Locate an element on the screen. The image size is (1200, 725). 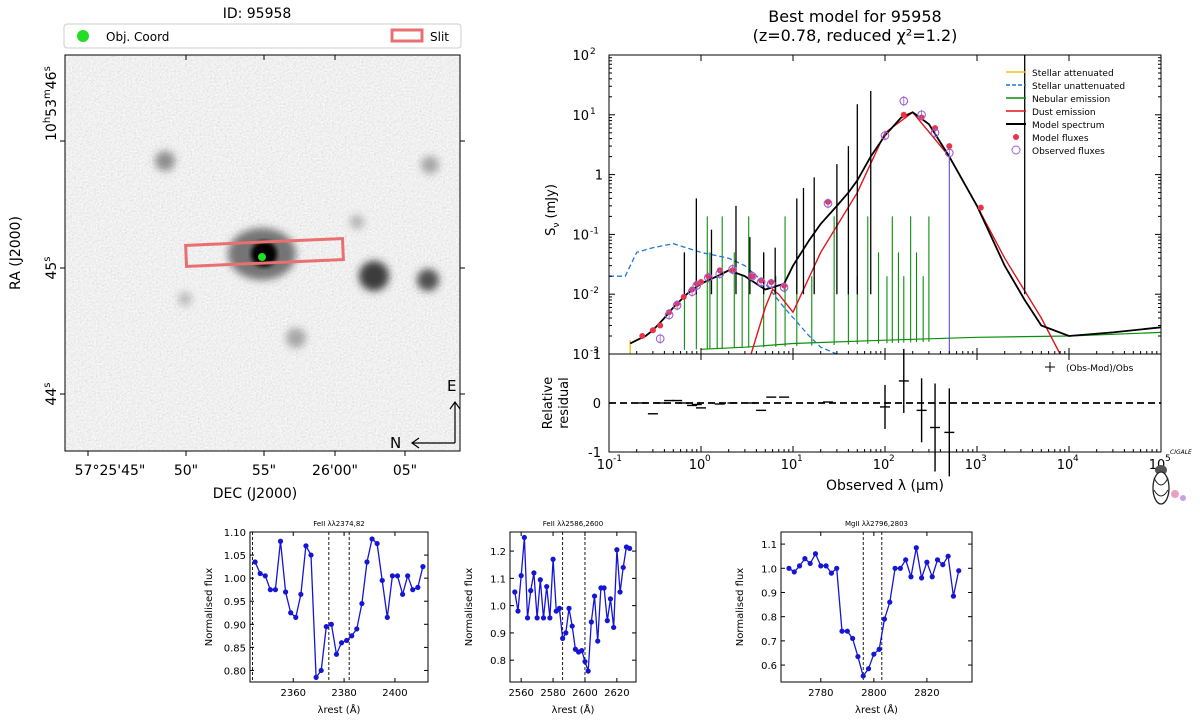
spectrum-xtick-label: 2360 is located at coordinates (293, 693).